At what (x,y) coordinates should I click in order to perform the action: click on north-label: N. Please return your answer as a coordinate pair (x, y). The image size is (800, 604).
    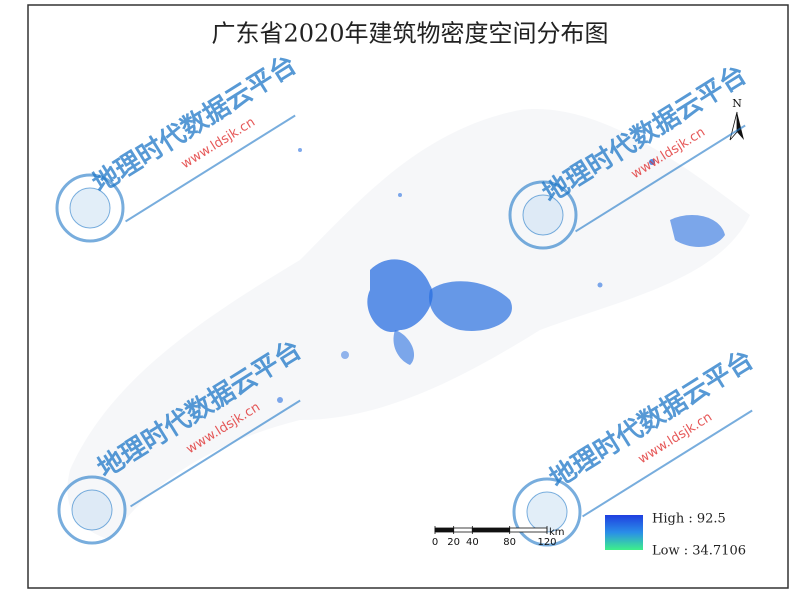
    Looking at the image, I should click on (737, 103).